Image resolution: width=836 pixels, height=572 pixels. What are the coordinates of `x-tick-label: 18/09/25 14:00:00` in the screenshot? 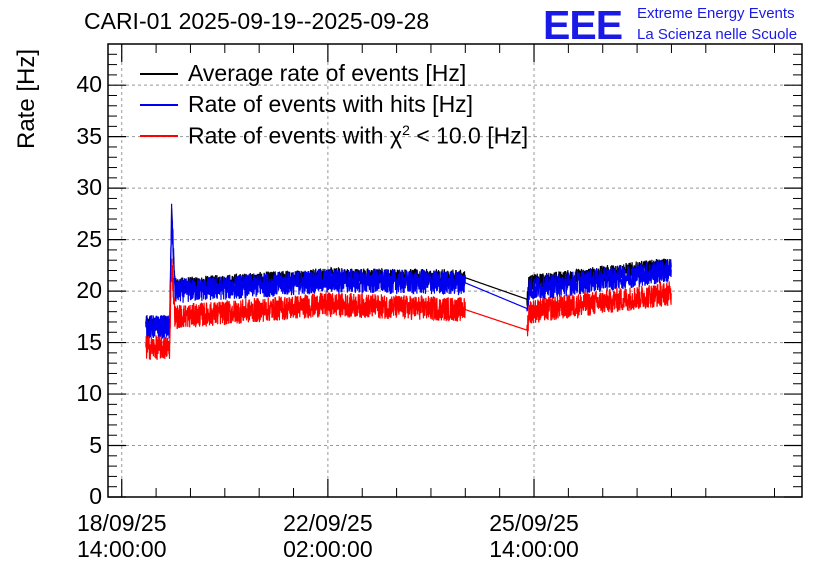 It's located at (121, 536).